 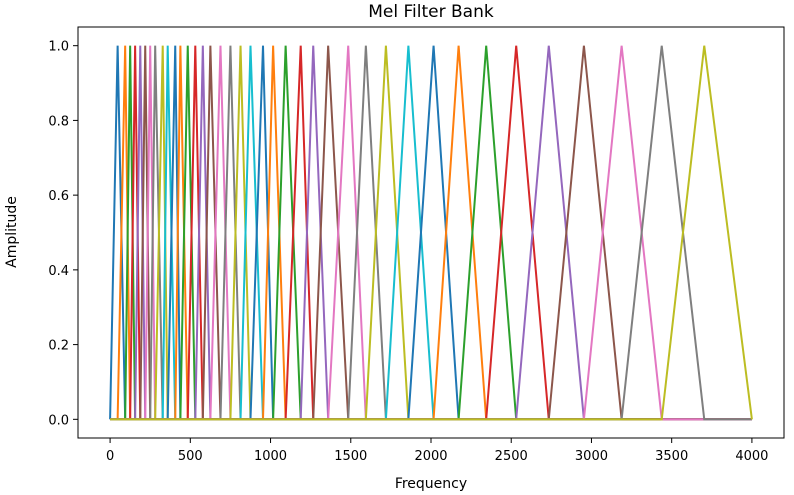 I want to click on y-tick-label: 1.0, so click(x=58, y=47).